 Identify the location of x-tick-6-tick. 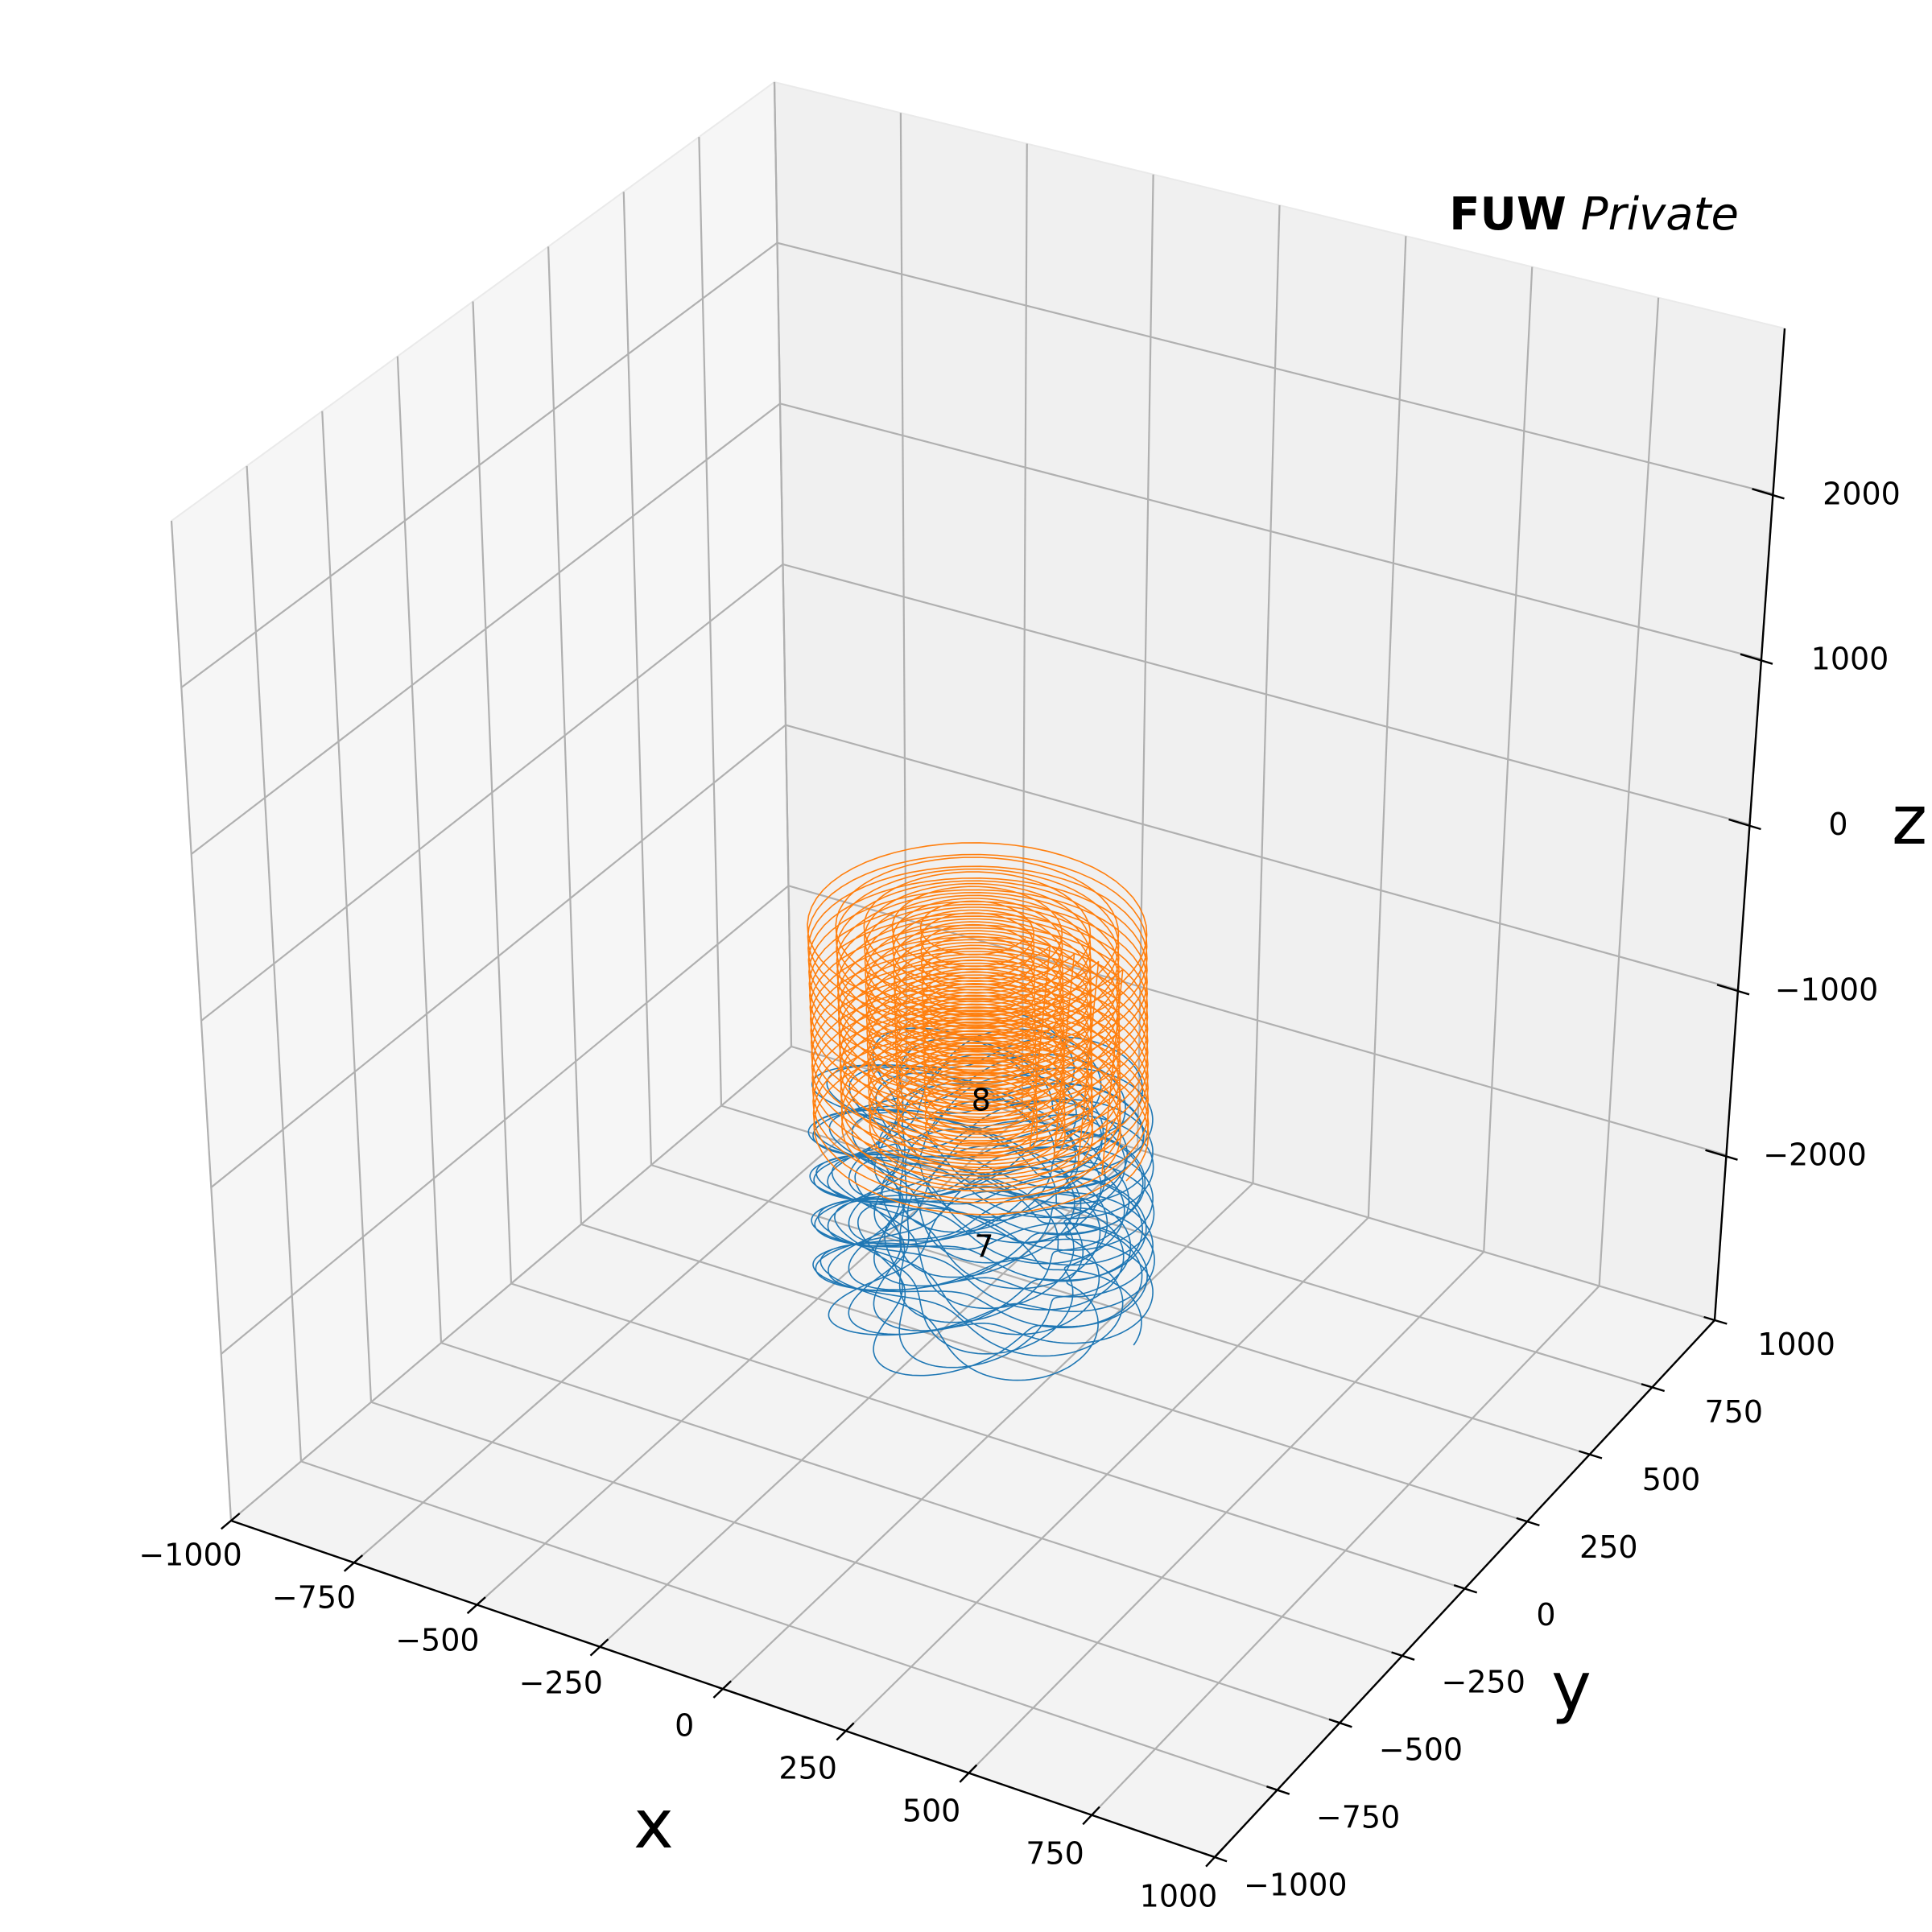
(968, 1773).